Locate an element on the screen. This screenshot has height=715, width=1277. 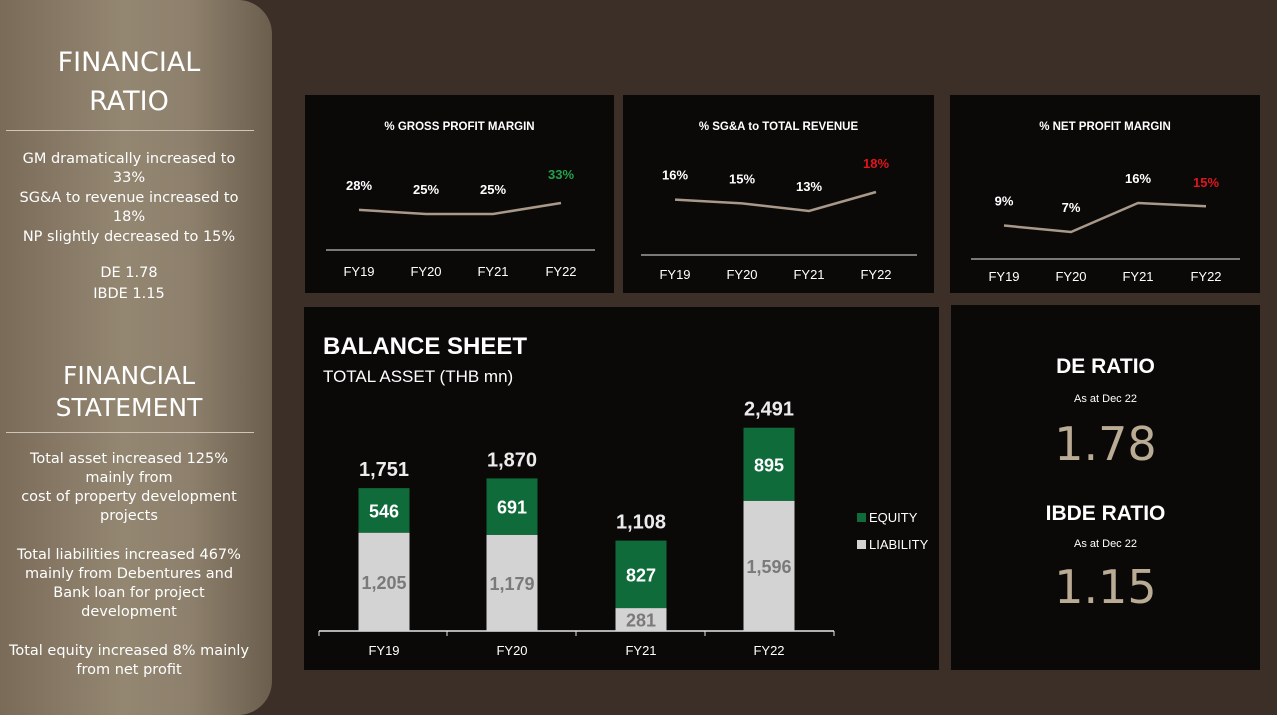
statement-heading-line-1: FINANCIAL is located at coordinates (129, 375).